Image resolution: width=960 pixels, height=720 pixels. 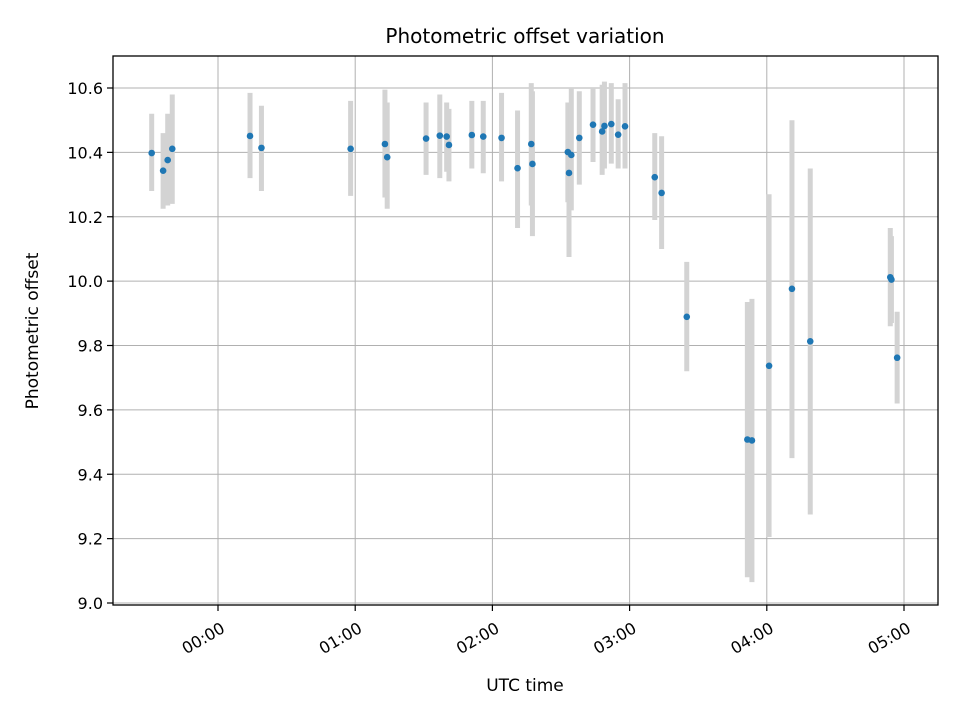 What do you see at coordinates (90, 539) in the screenshot?
I see `y-tick-label: 9.2` at bounding box center [90, 539].